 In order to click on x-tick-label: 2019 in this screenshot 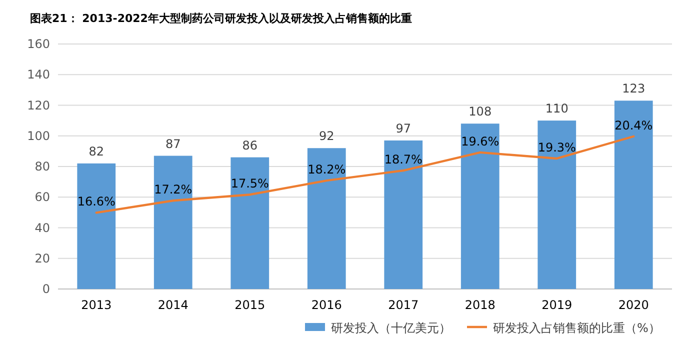, I will do `click(557, 305)`.